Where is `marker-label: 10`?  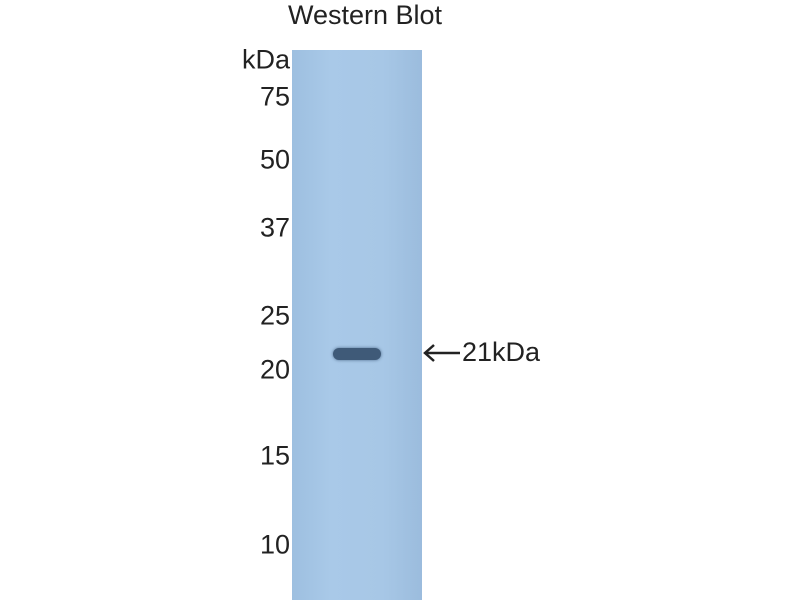 marker-label: 10 is located at coordinates (274, 544).